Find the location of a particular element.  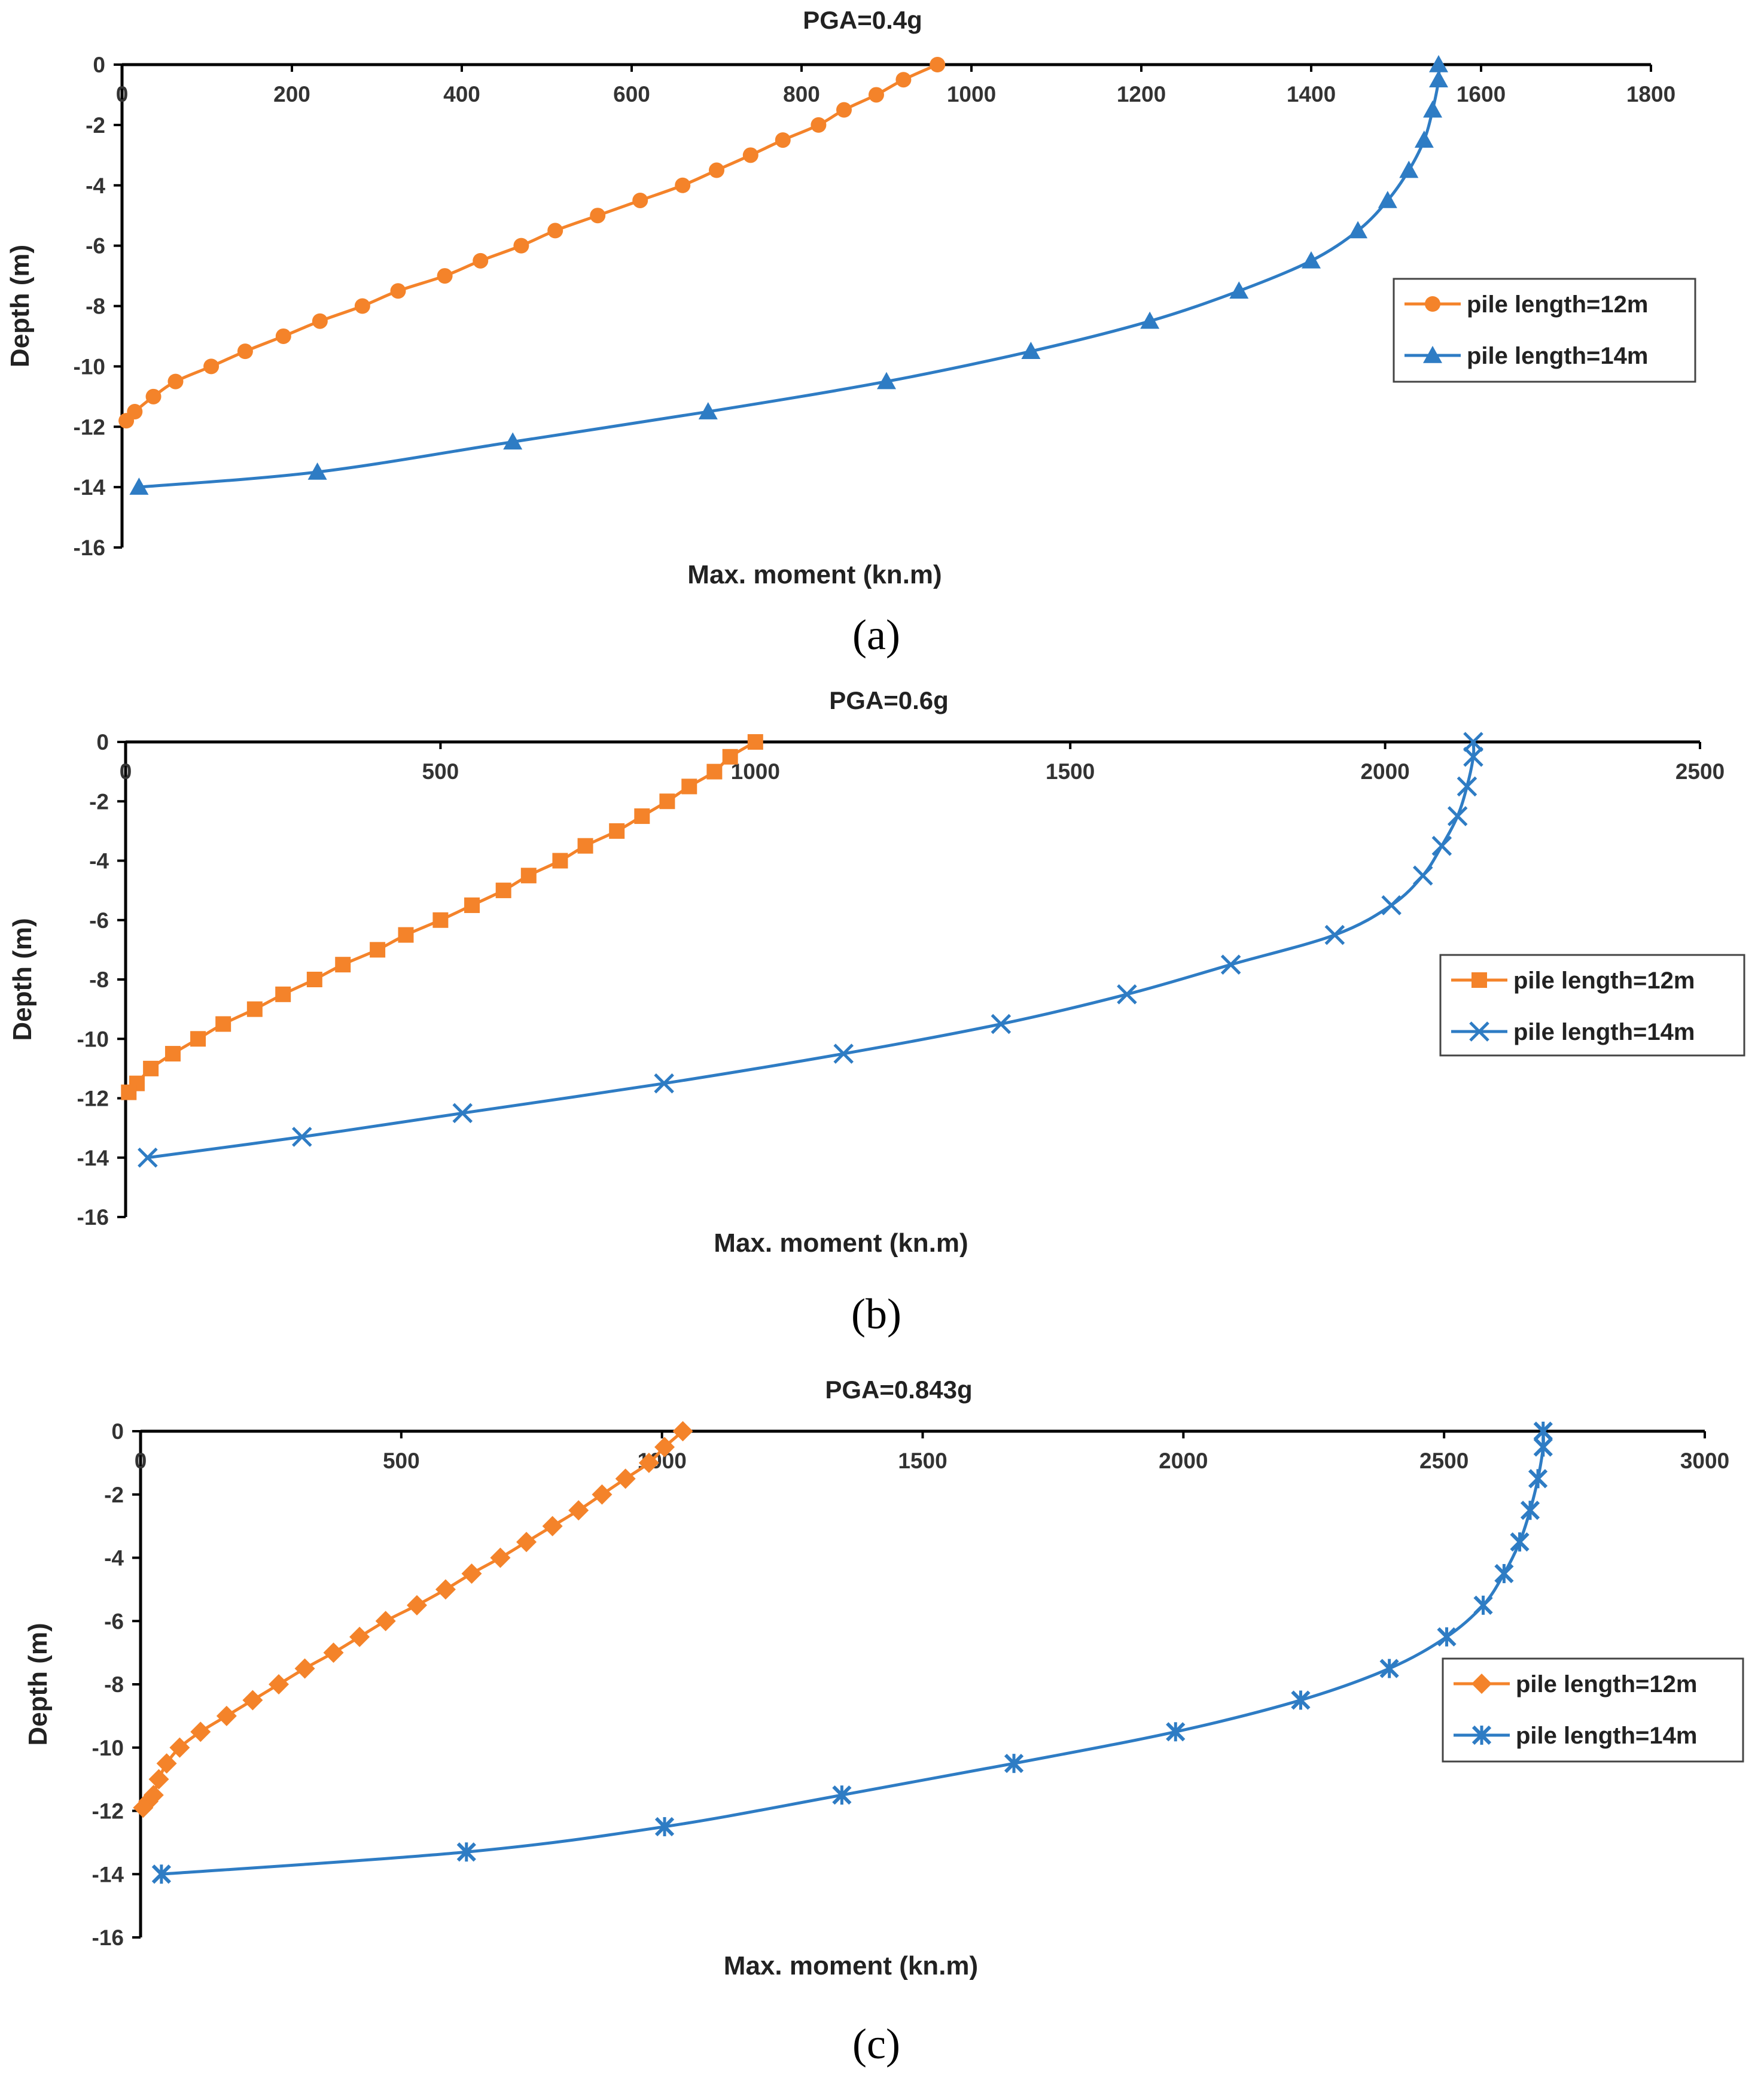

x-tick-label: 2000 is located at coordinates (1183, 1461).